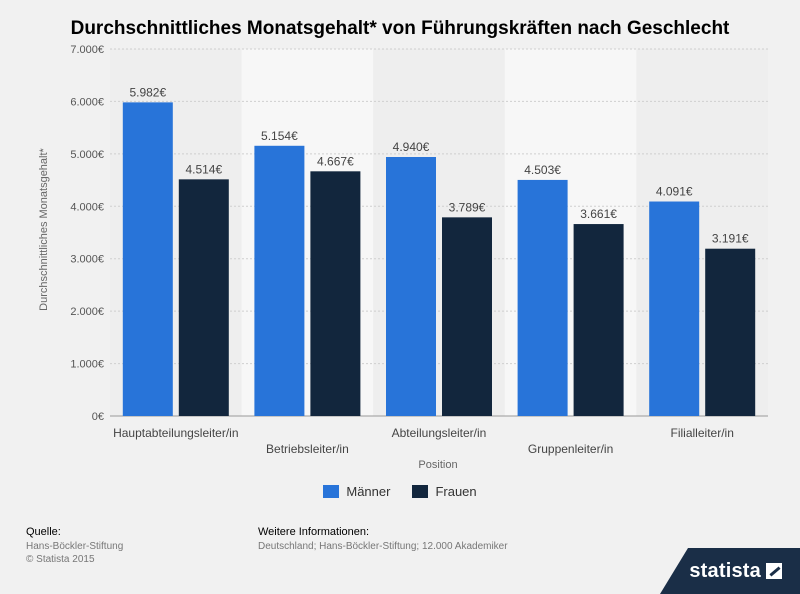 This screenshot has width=800, height=594. What do you see at coordinates (87, 365) in the screenshot?
I see `y-tick-label: 1.000€` at bounding box center [87, 365].